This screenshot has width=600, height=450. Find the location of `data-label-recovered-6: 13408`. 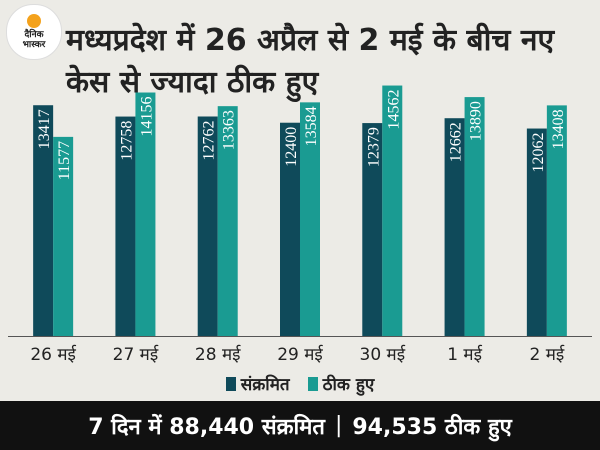

data-label-recovered-6: 13408 is located at coordinates (558, 129).